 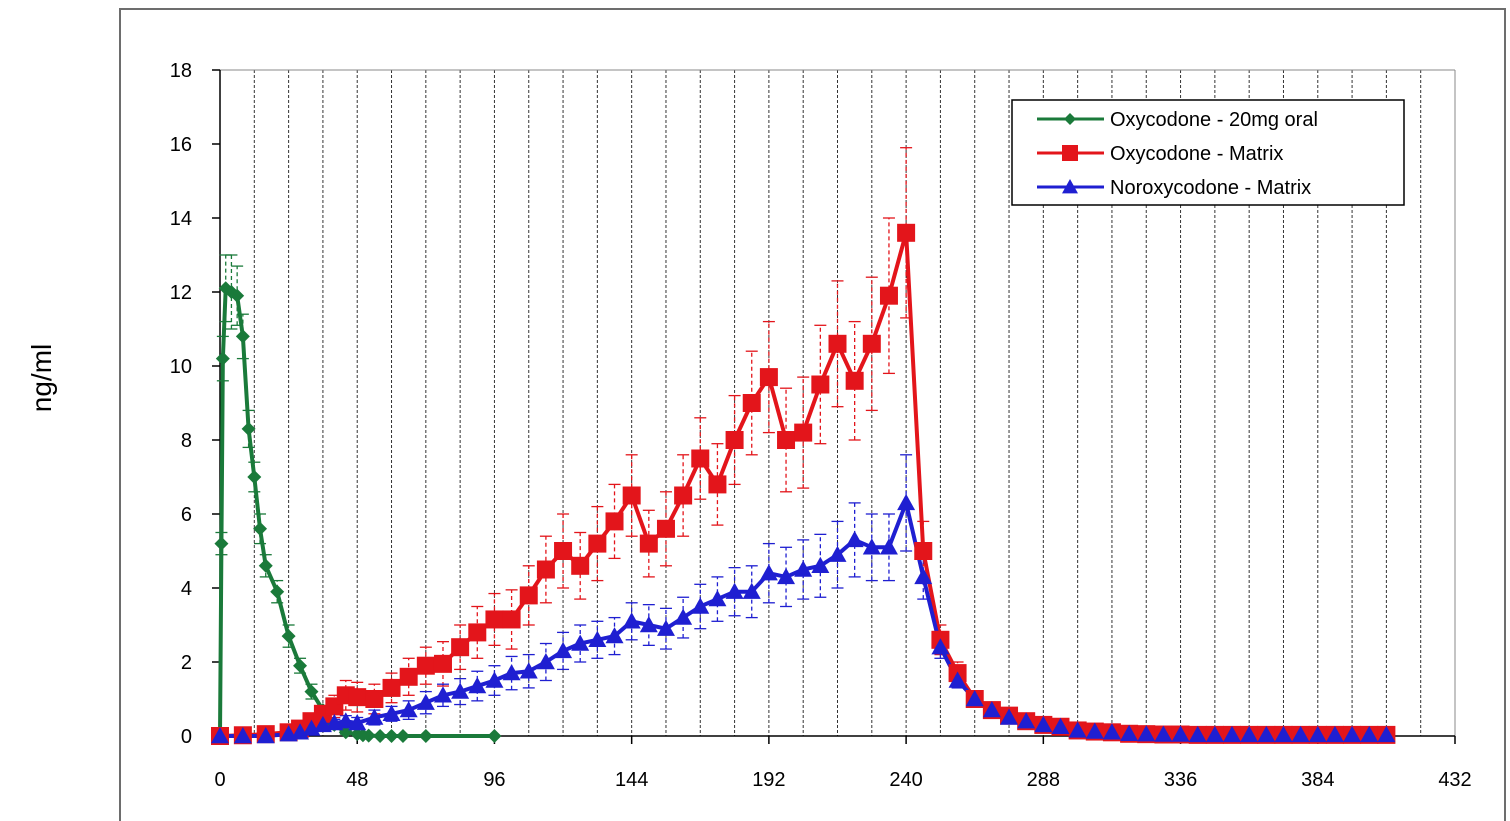 I want to click on y-tick-label: 12, so click(x=181, y=293).